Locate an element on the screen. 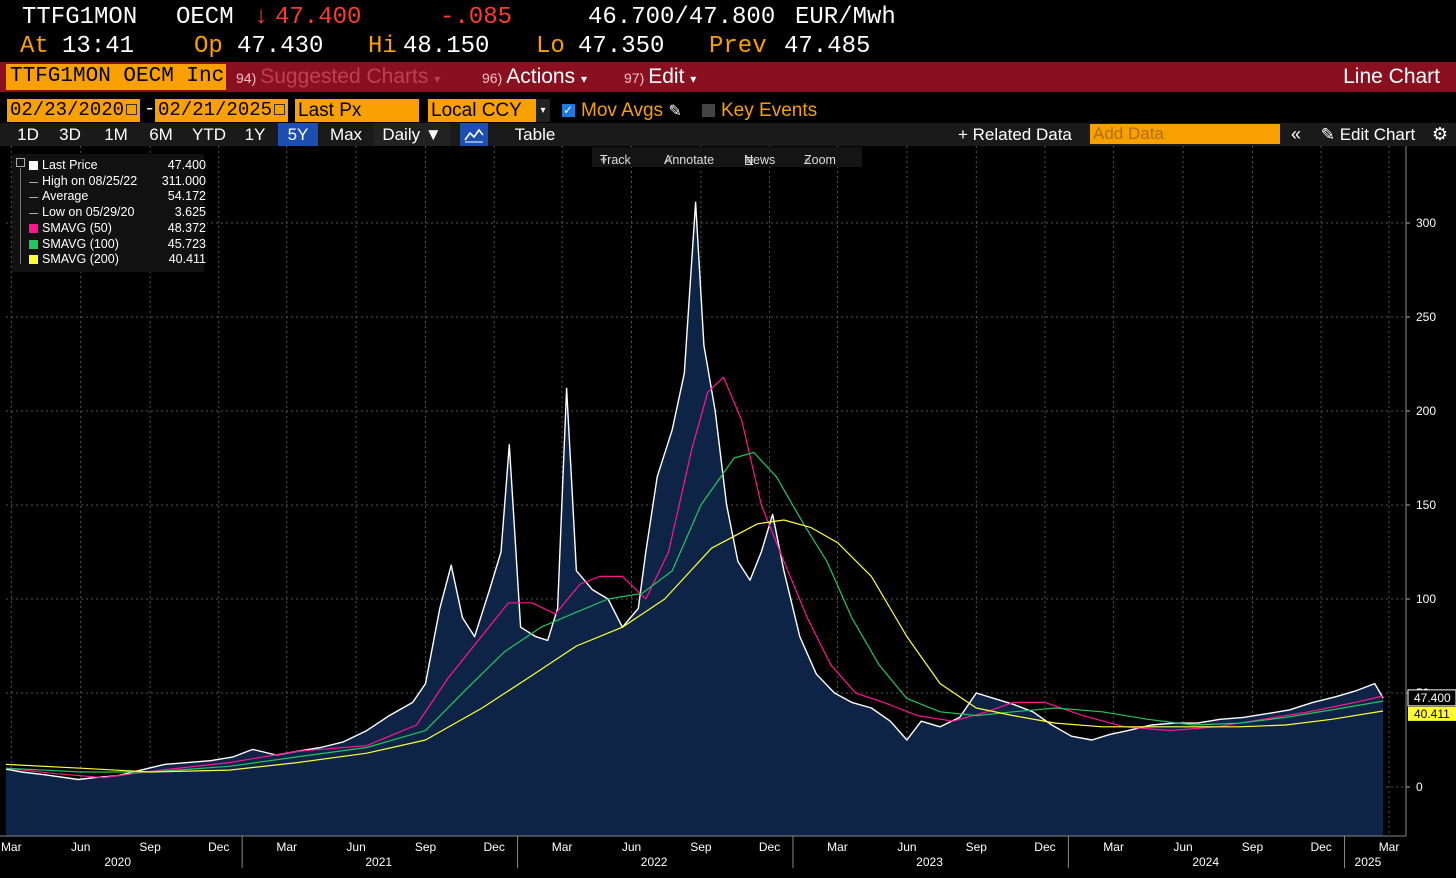 The height and width of the screenshot is (878, 1456). related-data-button: + Related Data is located at coordinates (1015, 134).